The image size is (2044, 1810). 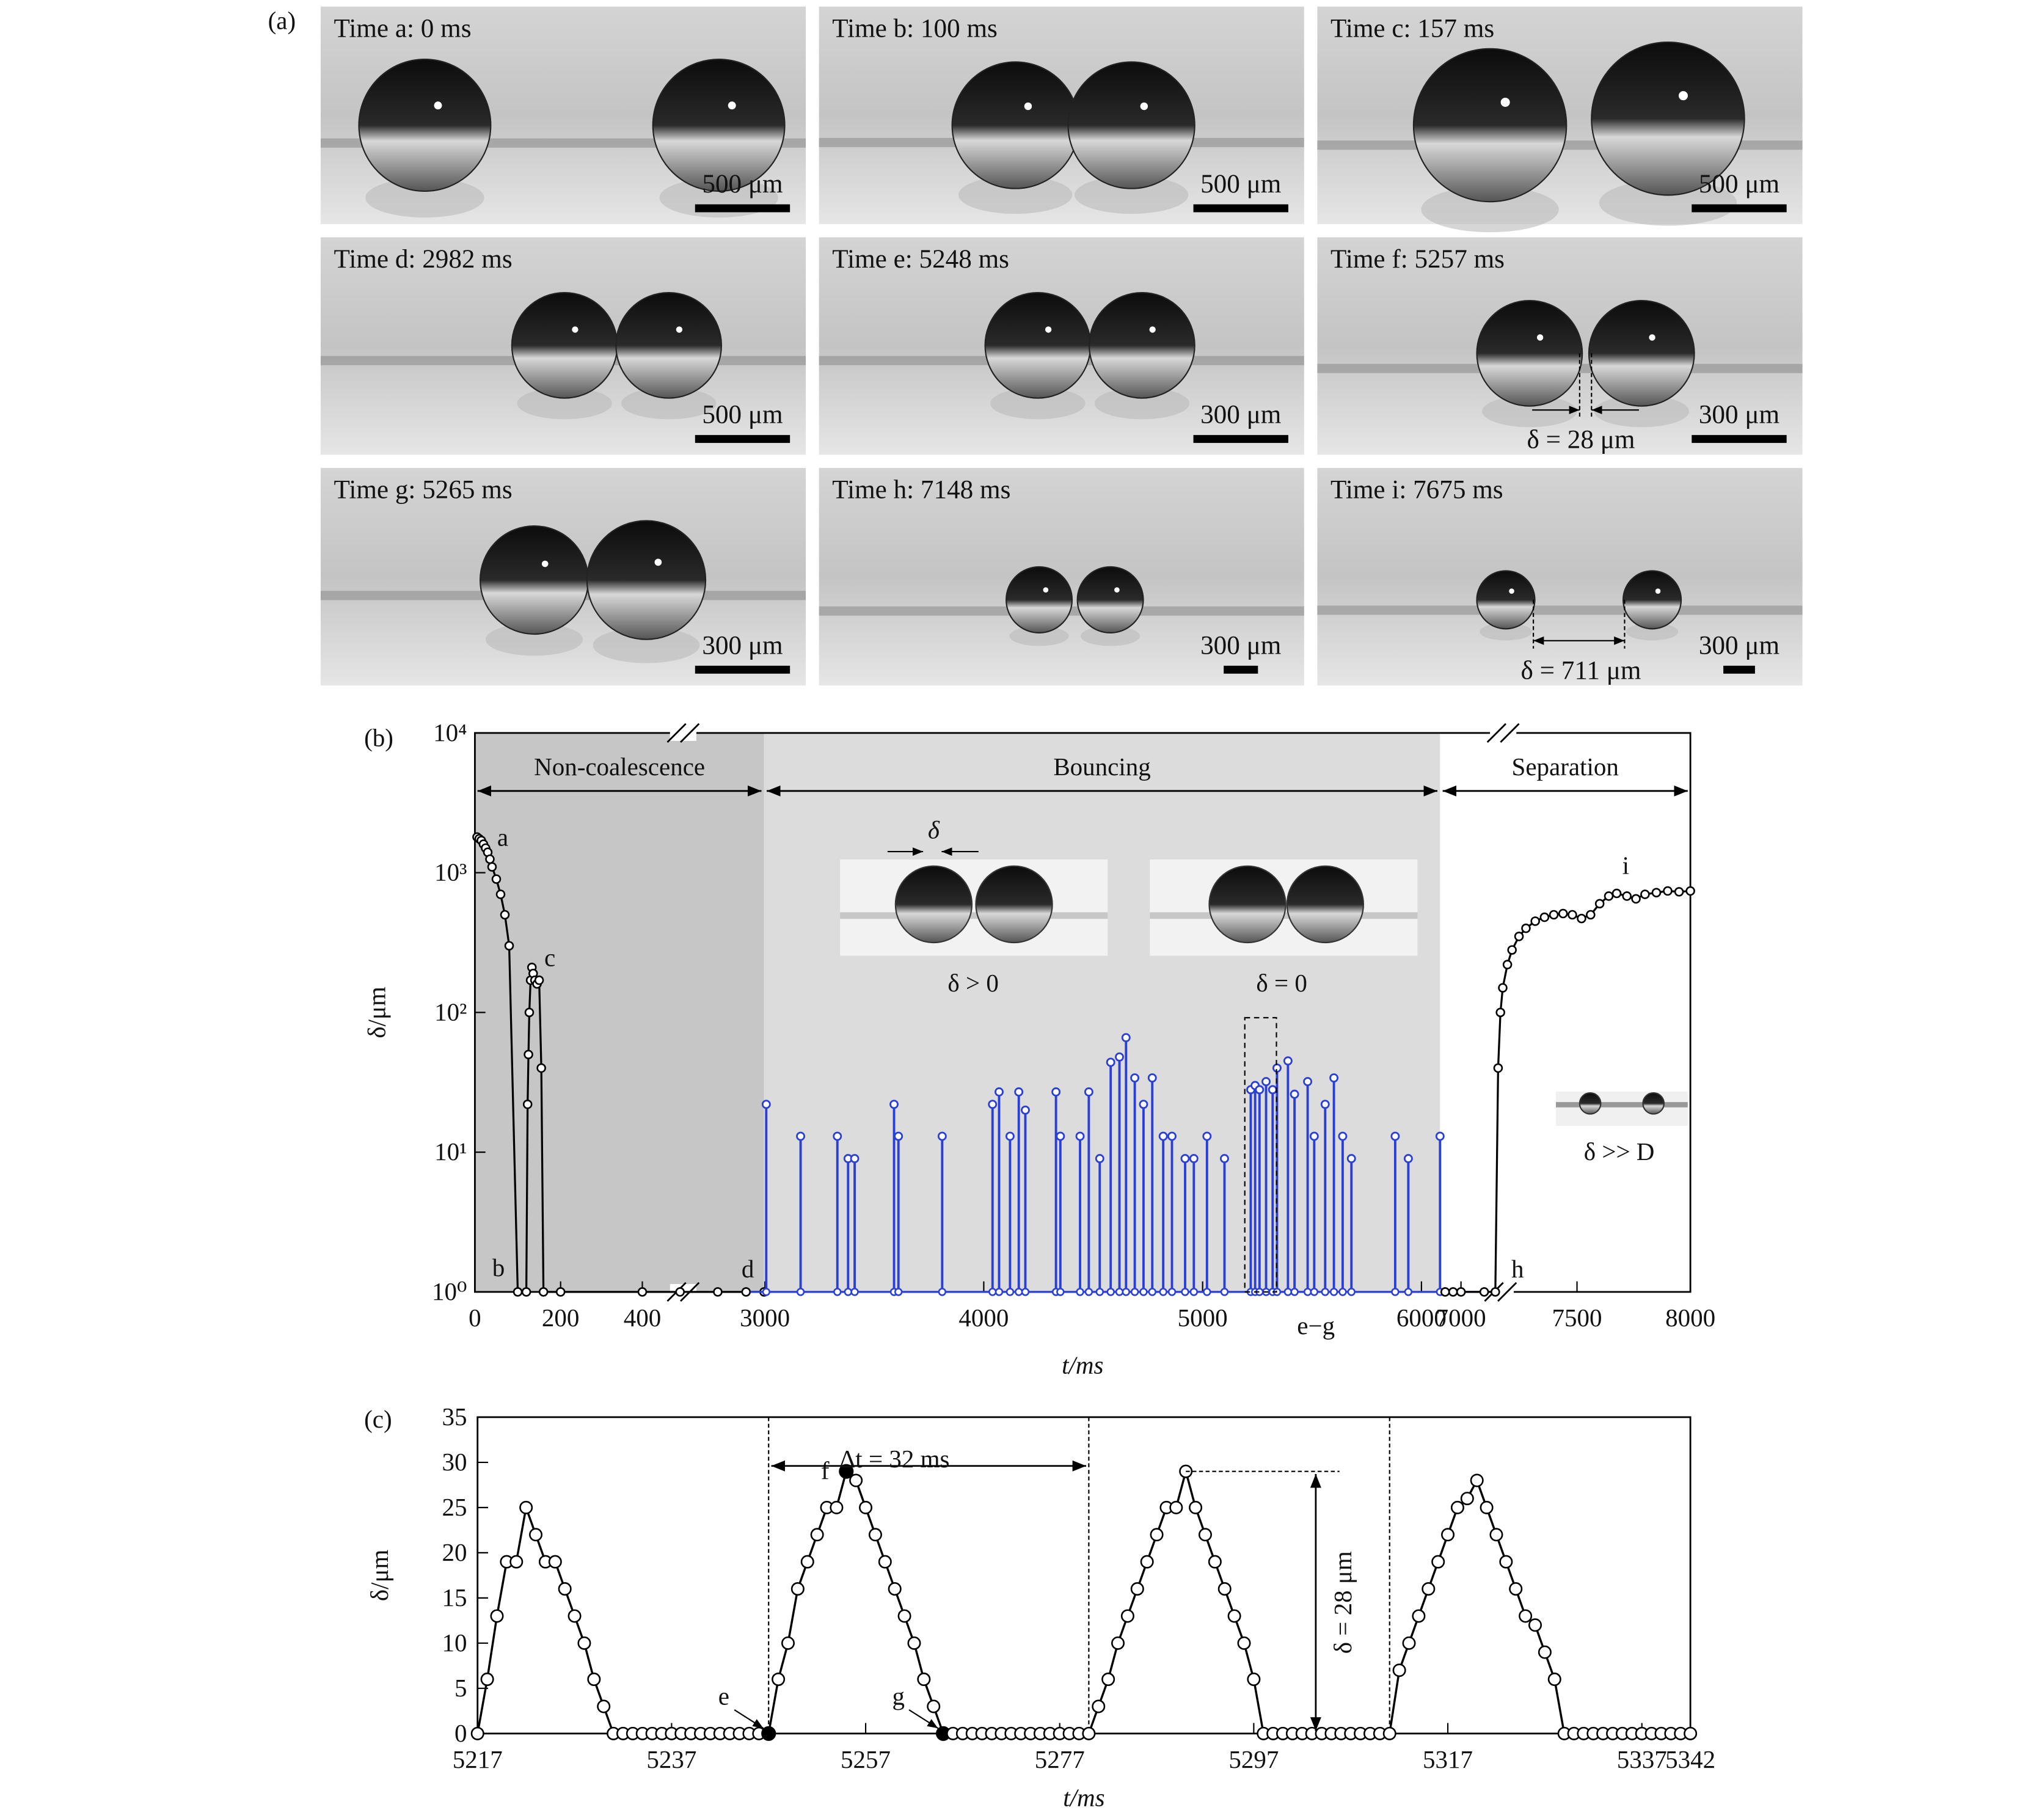 I want to click on photo-annotation: δ = 28 μm, so click(x=1581, y=440).